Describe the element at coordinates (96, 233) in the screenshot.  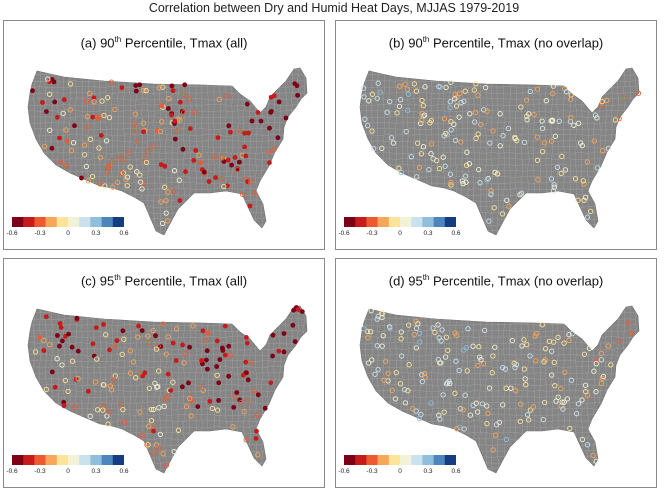
I see `colorbar-tick: 0.3` at that location.